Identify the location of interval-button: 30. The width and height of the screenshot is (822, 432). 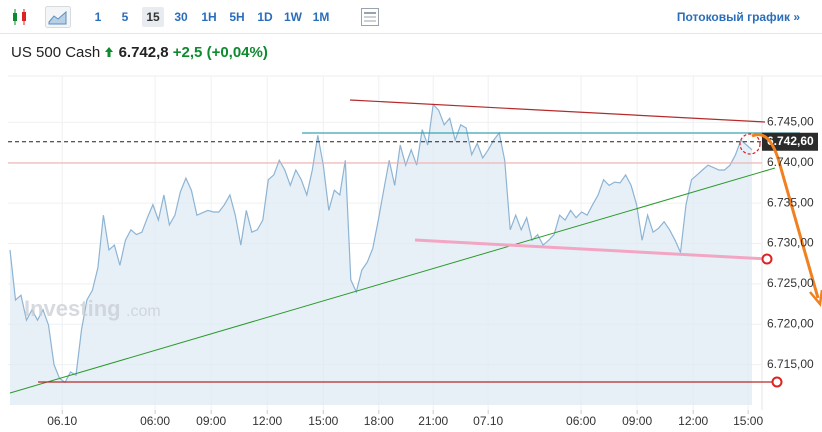
(181, 17).